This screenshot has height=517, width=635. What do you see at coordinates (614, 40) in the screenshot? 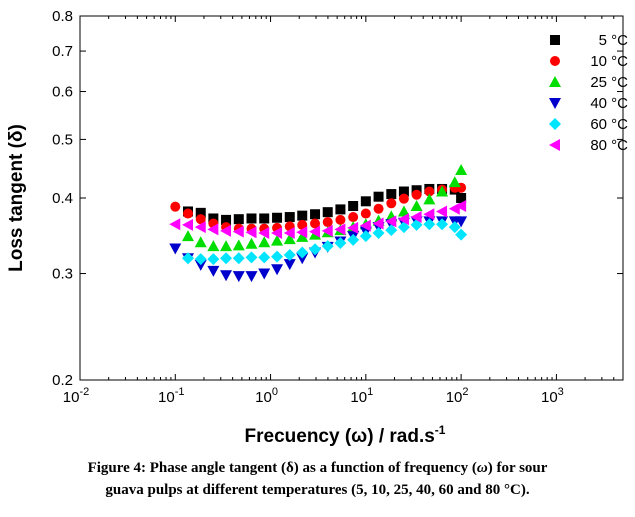
I see `legend-label: 5 °C` at bounding box center [614, 40].